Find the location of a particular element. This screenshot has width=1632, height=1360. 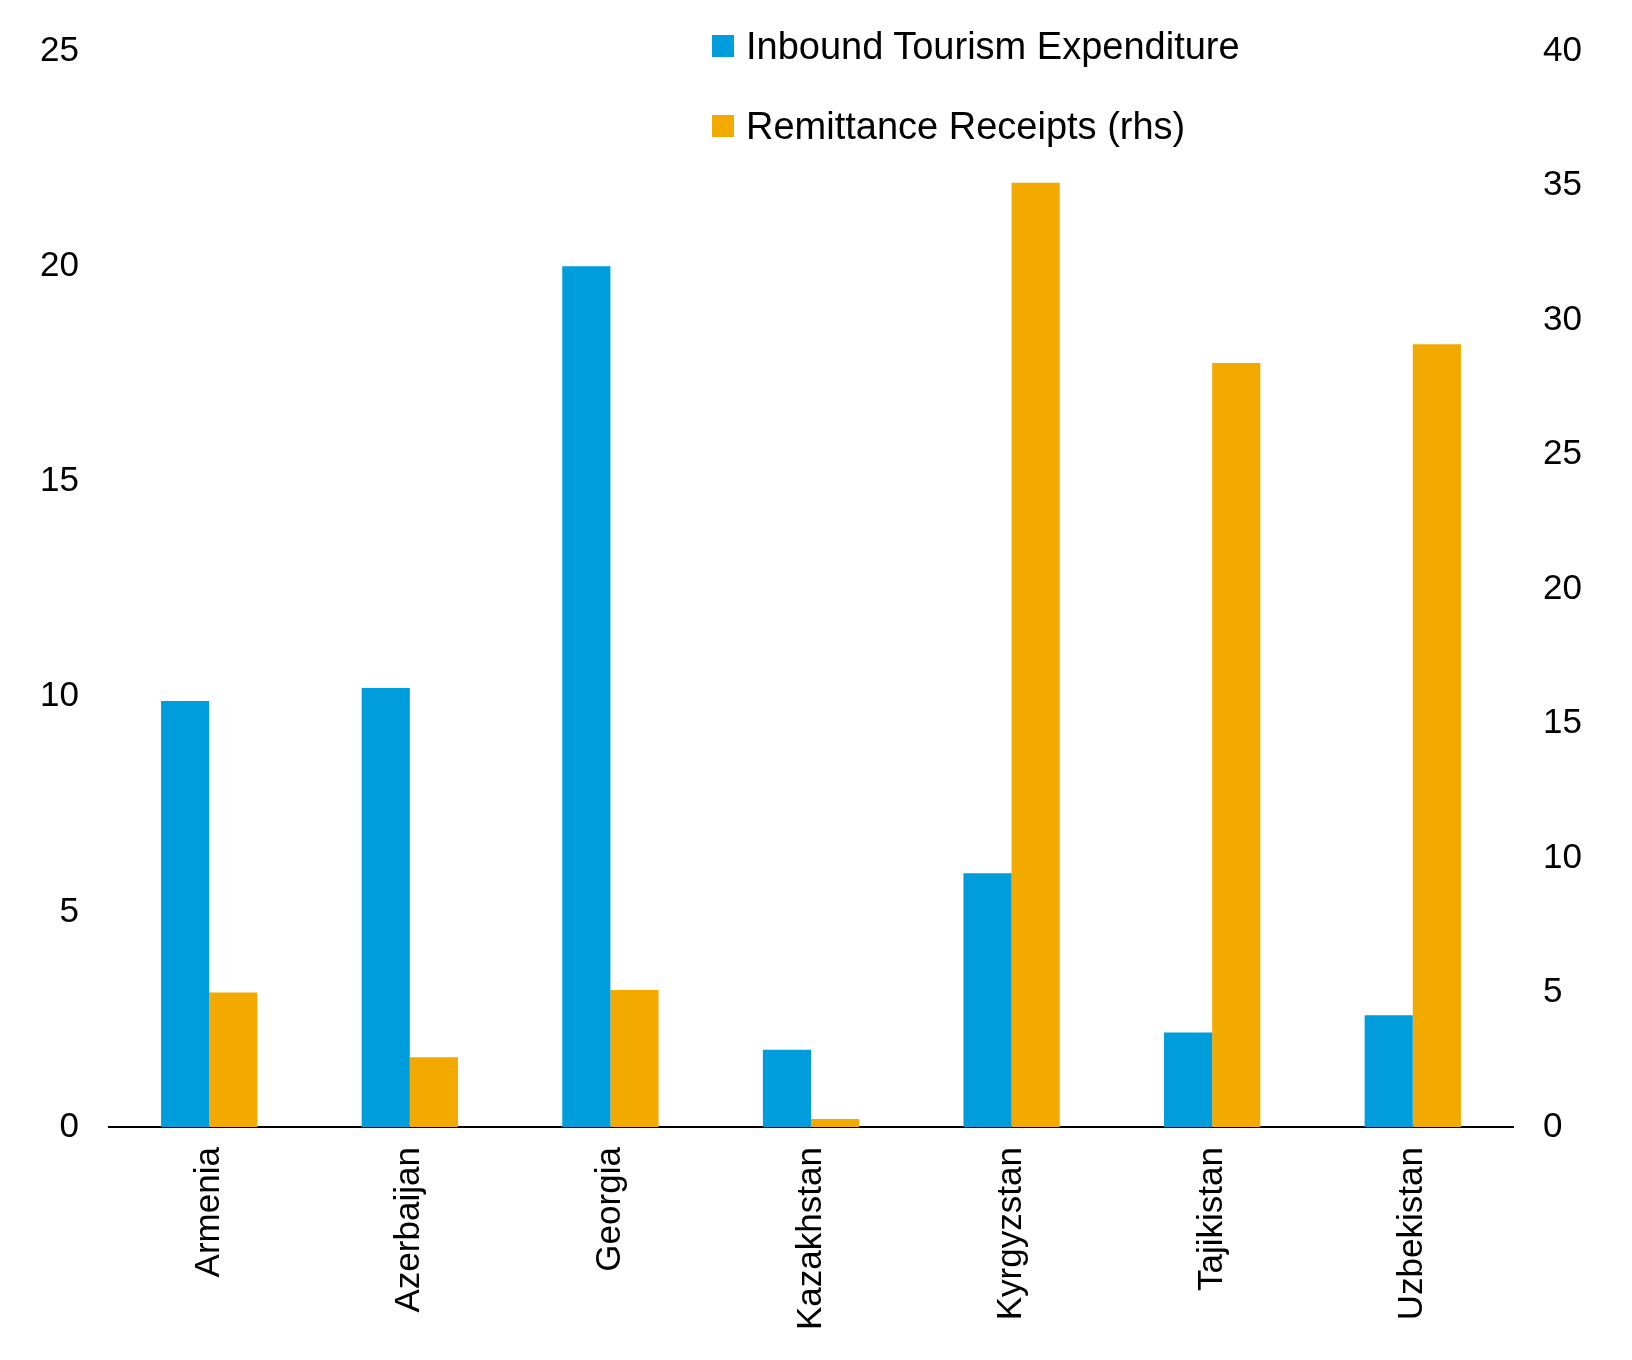

legend-label: Remittance Receipts (rhs) is located at coordinates (966, 126).